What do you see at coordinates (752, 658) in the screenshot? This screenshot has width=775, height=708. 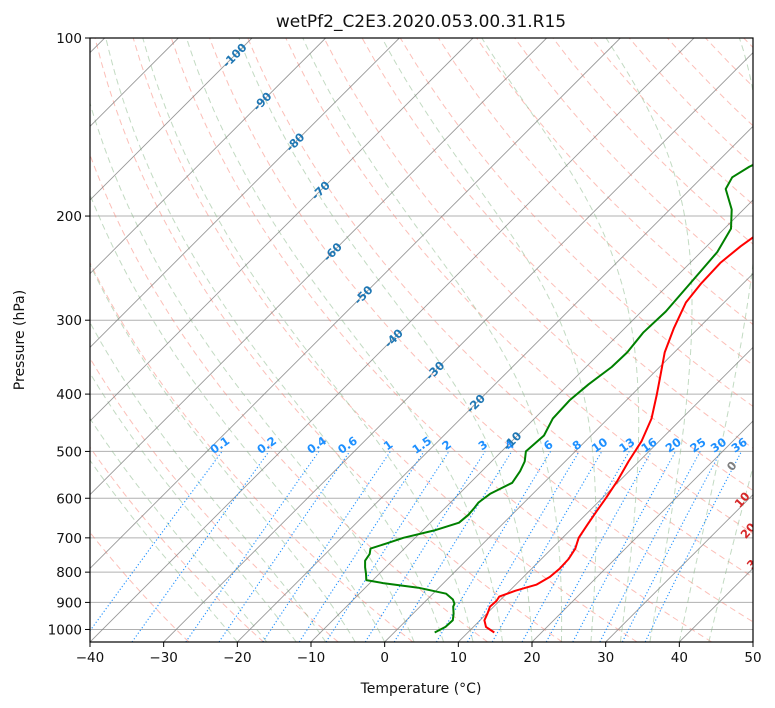 I see `x-tick-label: 50` at bounding box center [752, 658].